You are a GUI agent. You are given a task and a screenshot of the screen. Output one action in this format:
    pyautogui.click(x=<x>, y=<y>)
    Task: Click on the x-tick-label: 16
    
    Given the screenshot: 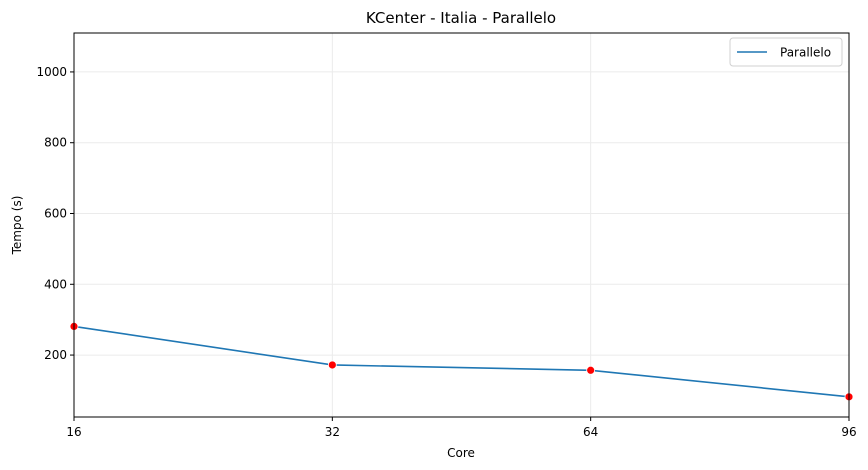 What is the action you would take?
    pyautogui.click(x=73, y=432)
    